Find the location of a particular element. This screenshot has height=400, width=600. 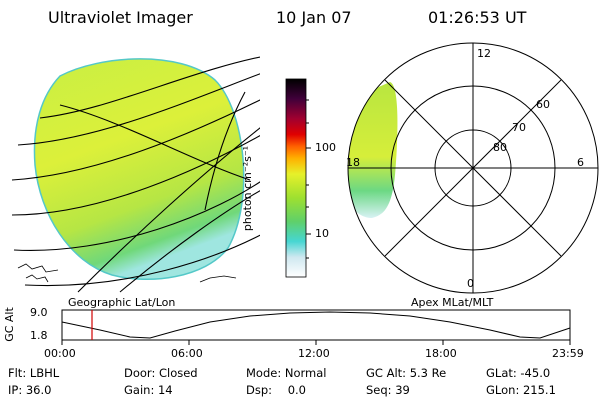

mlt-label-12: 12 is located at coordinates (484, 53).